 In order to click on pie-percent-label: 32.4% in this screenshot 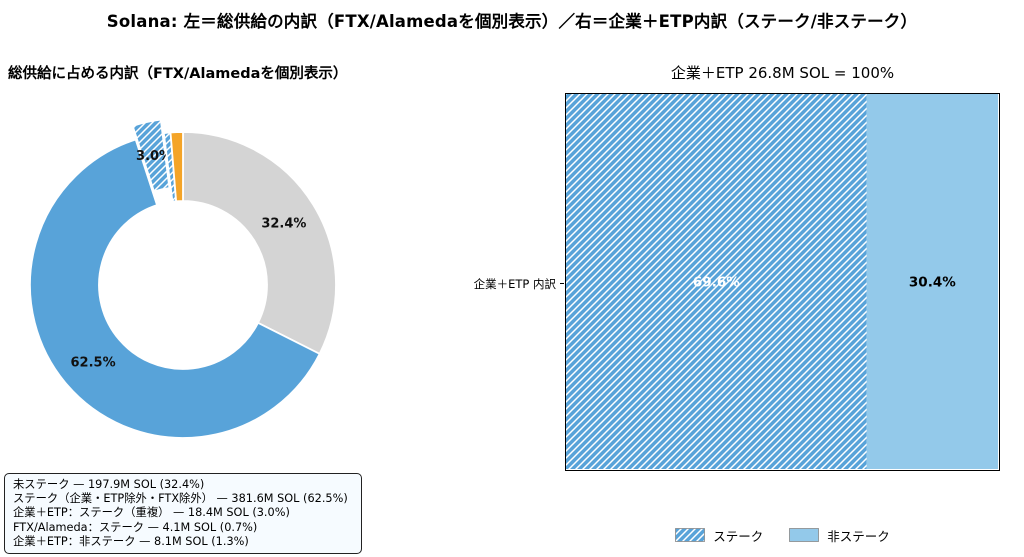, I will do `click(283, 223)`.